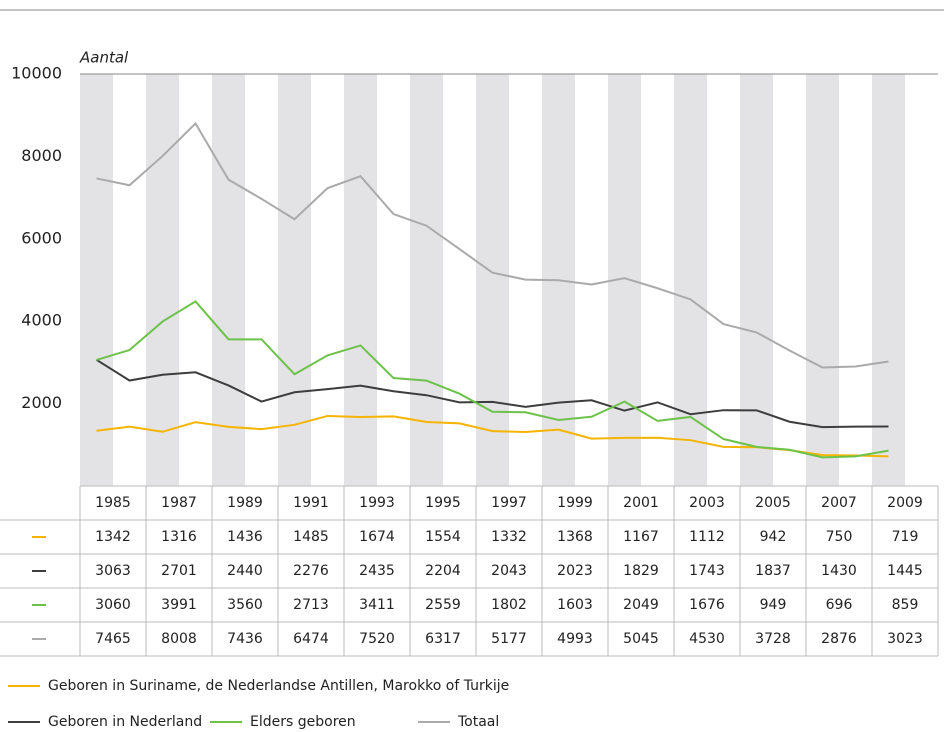  Describe the element at coordinates (377, 503) in the screenshot. I see `x-tick-label: 1993` at that location.